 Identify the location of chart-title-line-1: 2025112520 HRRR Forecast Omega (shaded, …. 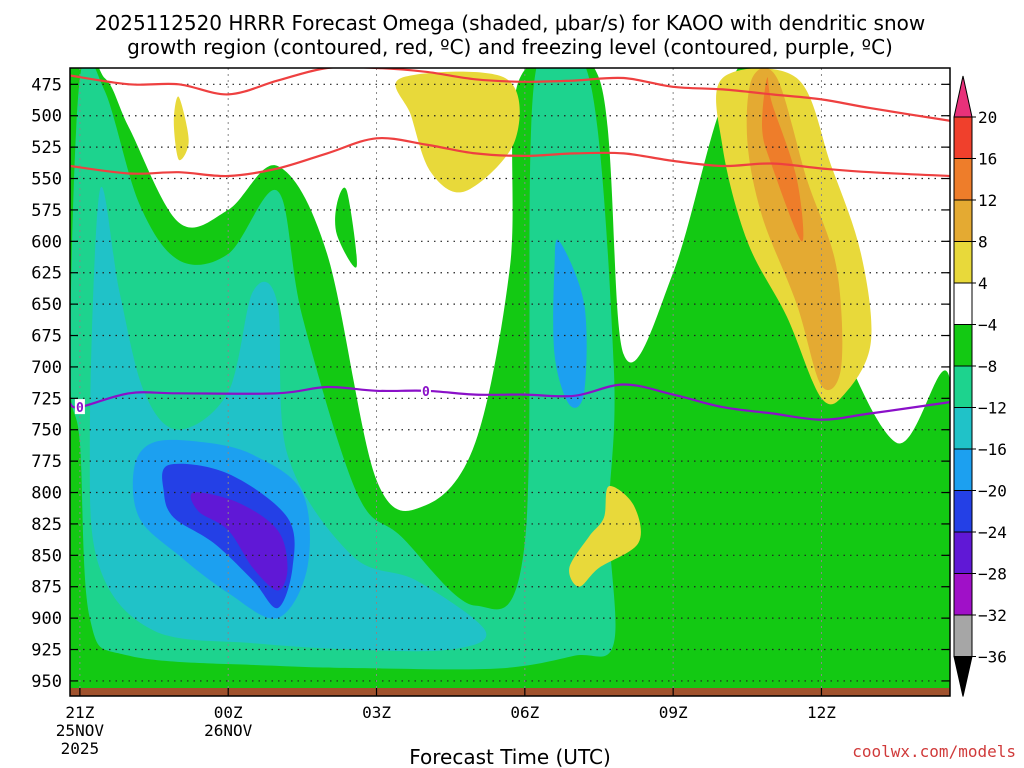
(510, 23).